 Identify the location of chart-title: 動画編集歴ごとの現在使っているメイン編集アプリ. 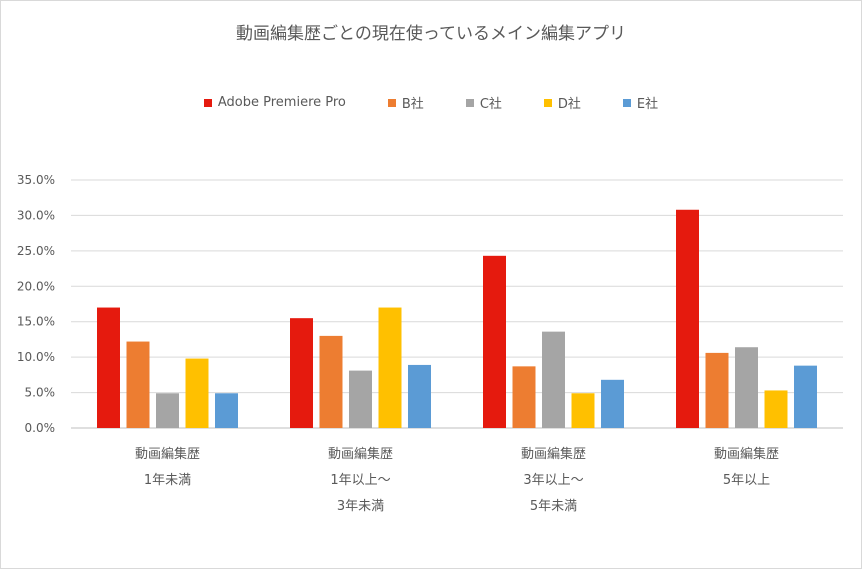
(431, 34).